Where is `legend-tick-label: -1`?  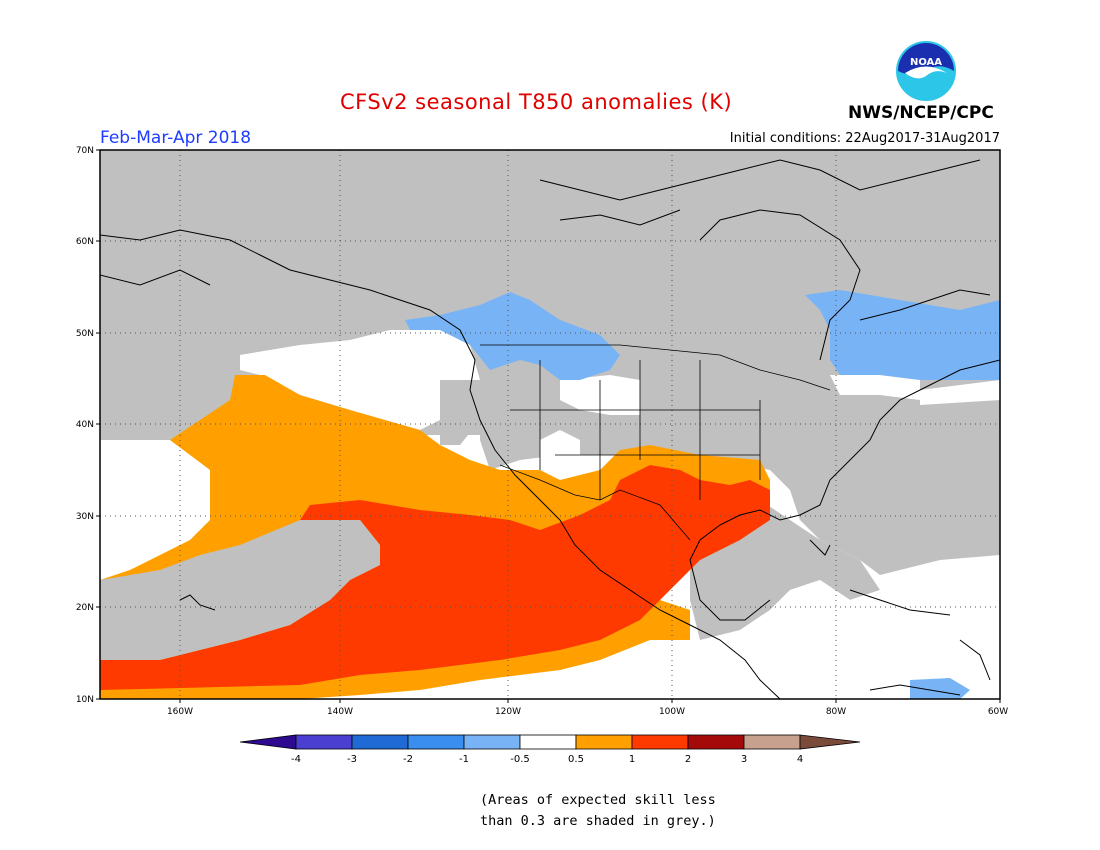 legend-tick-label: -1 is located at coordinates (464, 759).